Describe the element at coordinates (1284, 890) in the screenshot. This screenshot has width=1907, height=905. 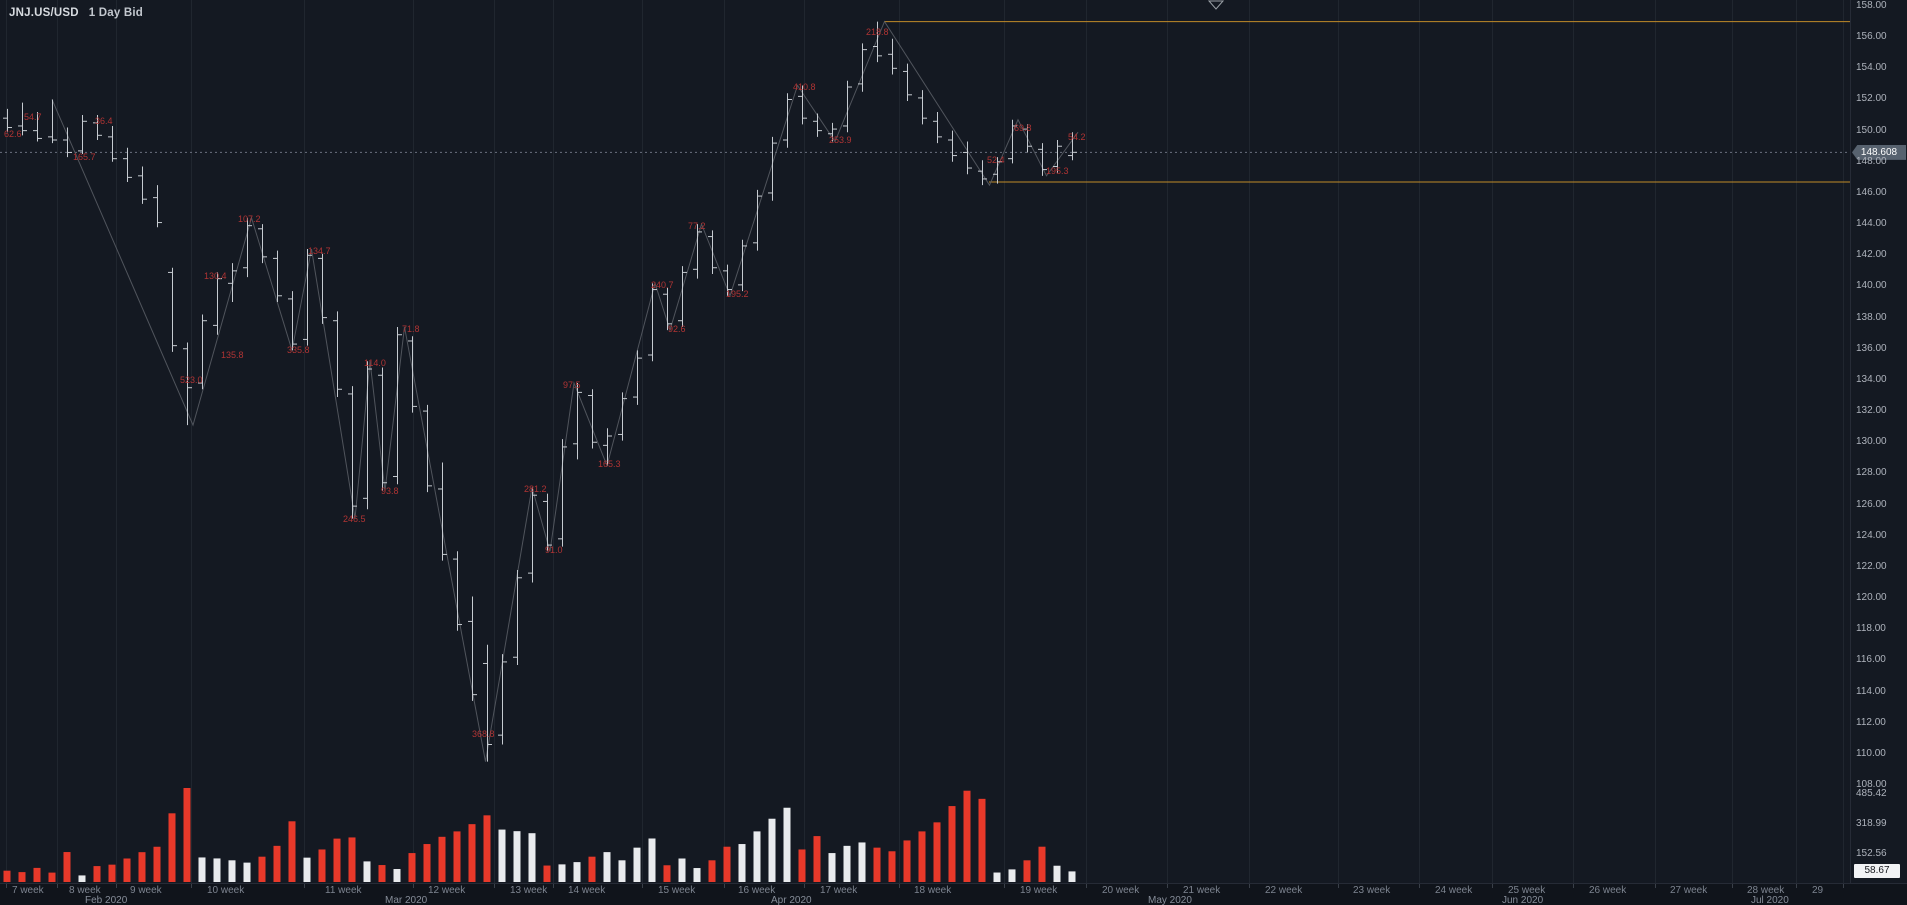
I see `week-label: 22 week` at that location.